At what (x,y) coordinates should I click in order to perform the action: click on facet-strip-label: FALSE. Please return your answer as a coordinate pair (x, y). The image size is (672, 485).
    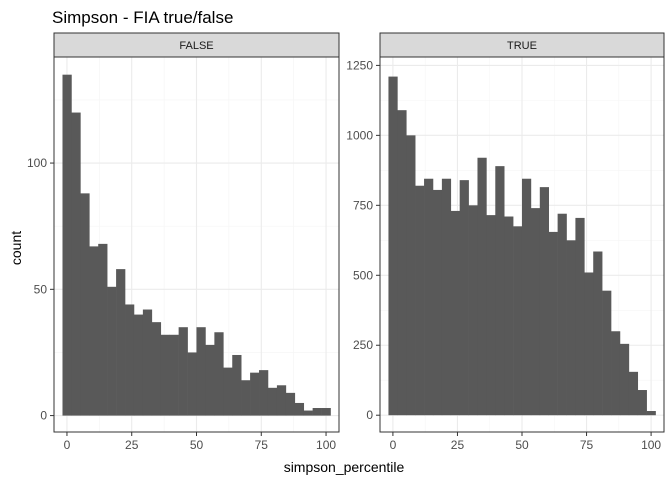
    Looking at the image, I should click on (196, 46).